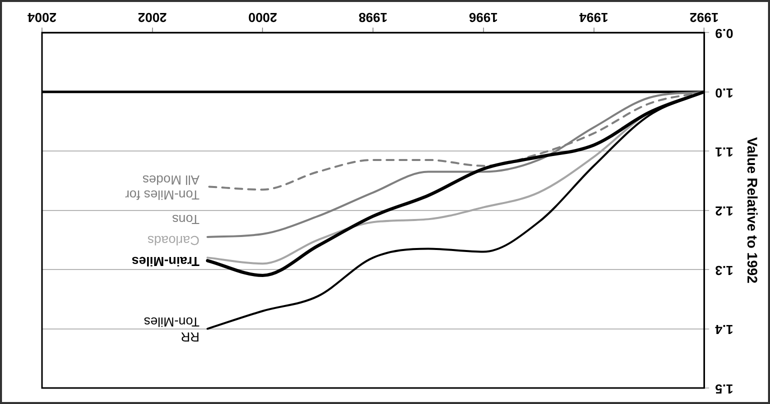 This screenshot has width=770, height=404. I want to click on x-tick-label: 2002, so click(152, 18).